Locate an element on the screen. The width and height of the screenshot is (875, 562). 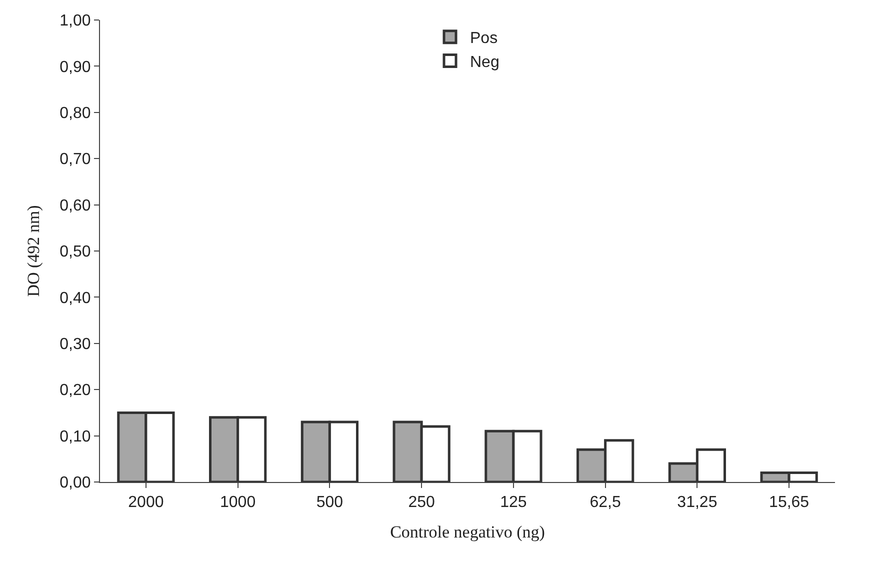
x-tick-label: 31,25 is located at coordinates (697, 503).